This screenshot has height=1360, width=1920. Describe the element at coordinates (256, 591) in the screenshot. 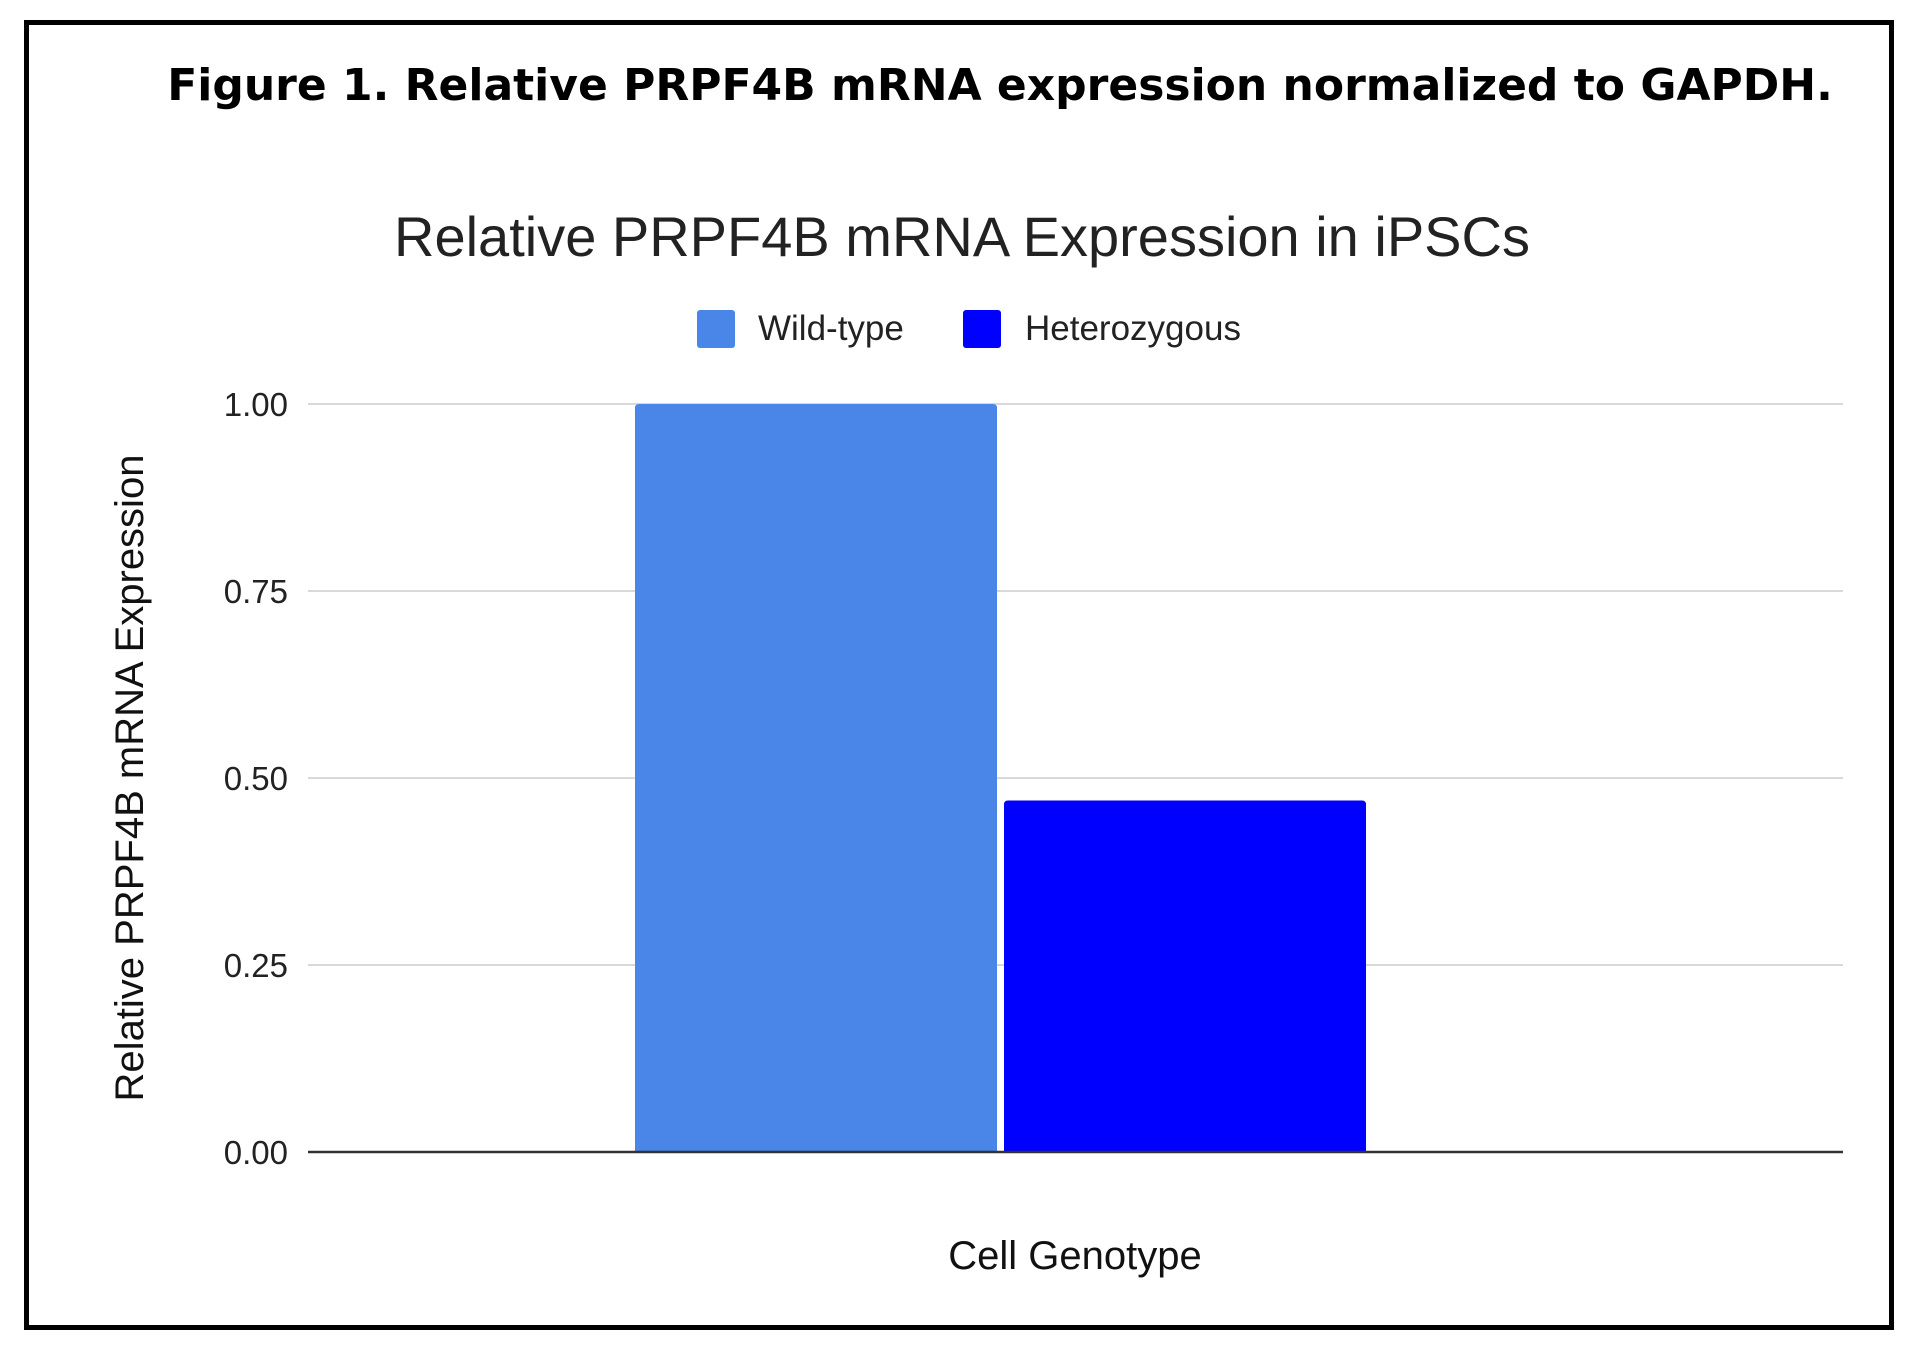

I see `y-tick-label: 0.75` at that location.